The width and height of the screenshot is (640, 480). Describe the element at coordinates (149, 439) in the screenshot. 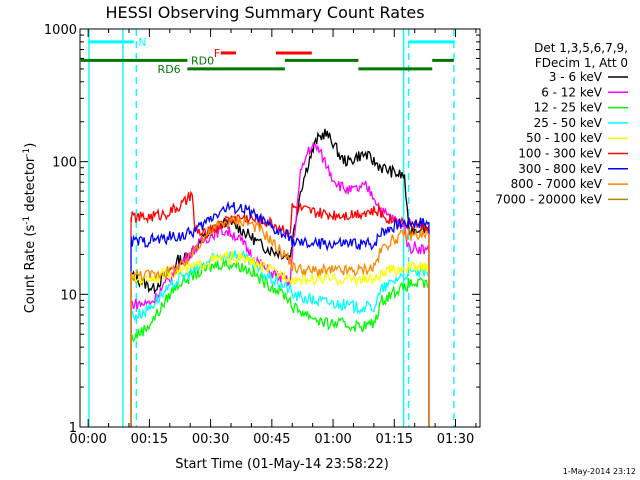

I see `x-tick-label-2: 00:15` at that location.